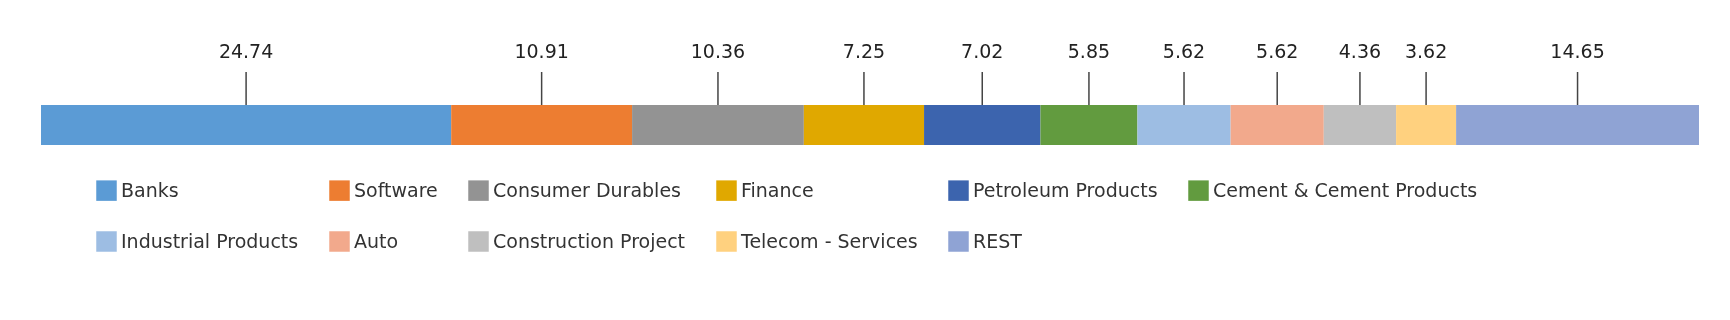 Image resolution: width=1730 pixels, height=320 pixels. What do you see at coordinates (982, 51) in the screenshot?
I see `data-label: 7.02` at bounding box center [982, 51].